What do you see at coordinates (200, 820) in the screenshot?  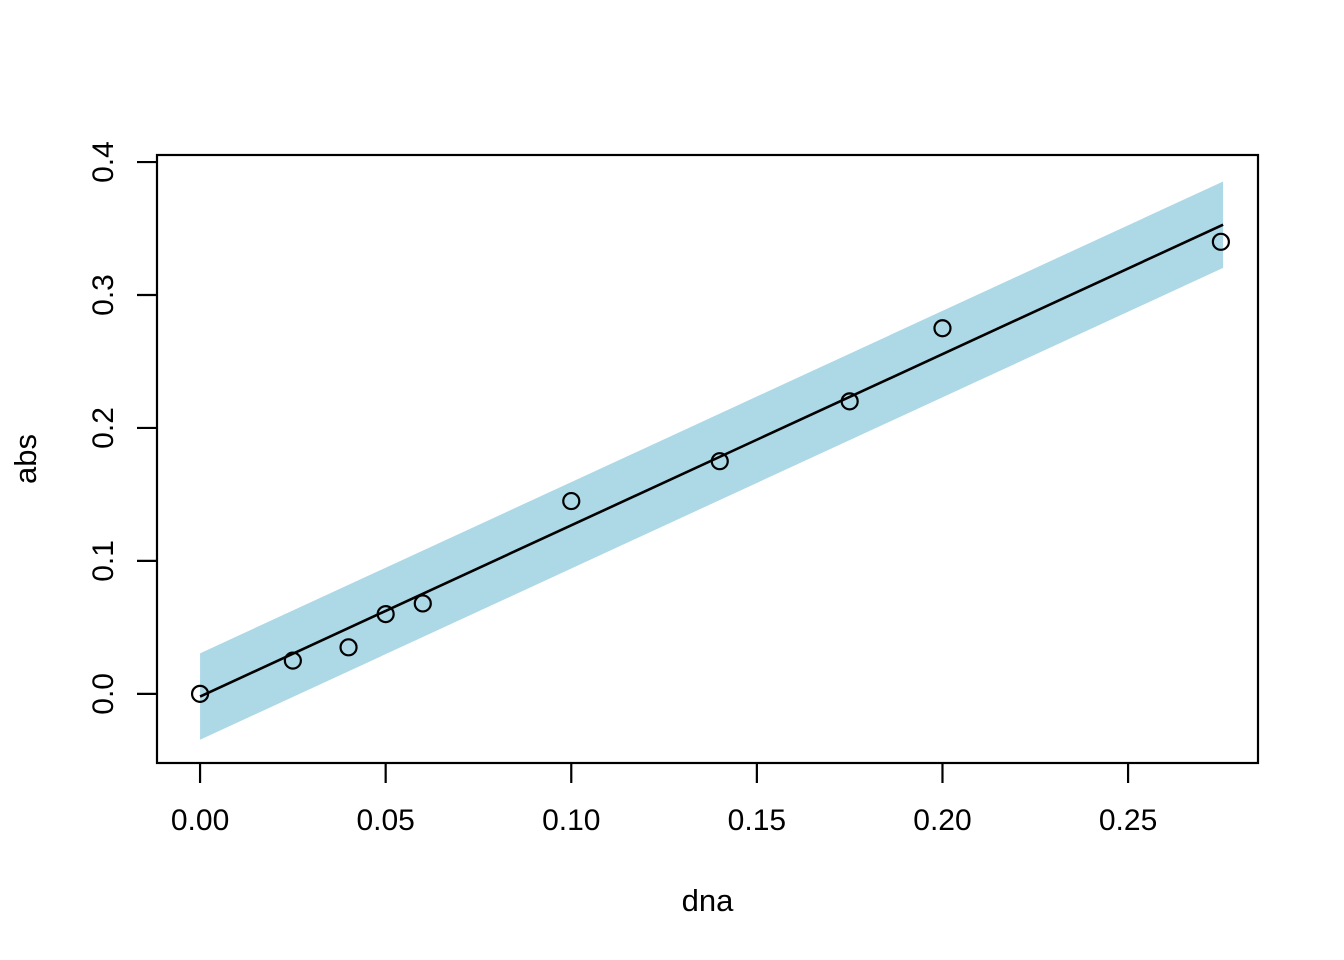 I see `x-tick-label: 0.00` at bounding box center [200, 820].